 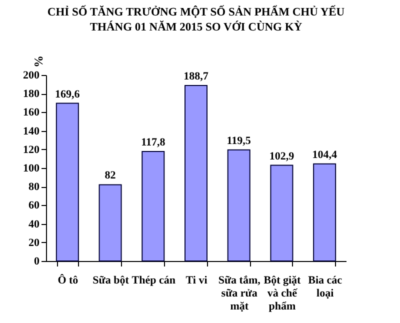 I want to click on y-tick-label: 120, so click(x=31, y=150).